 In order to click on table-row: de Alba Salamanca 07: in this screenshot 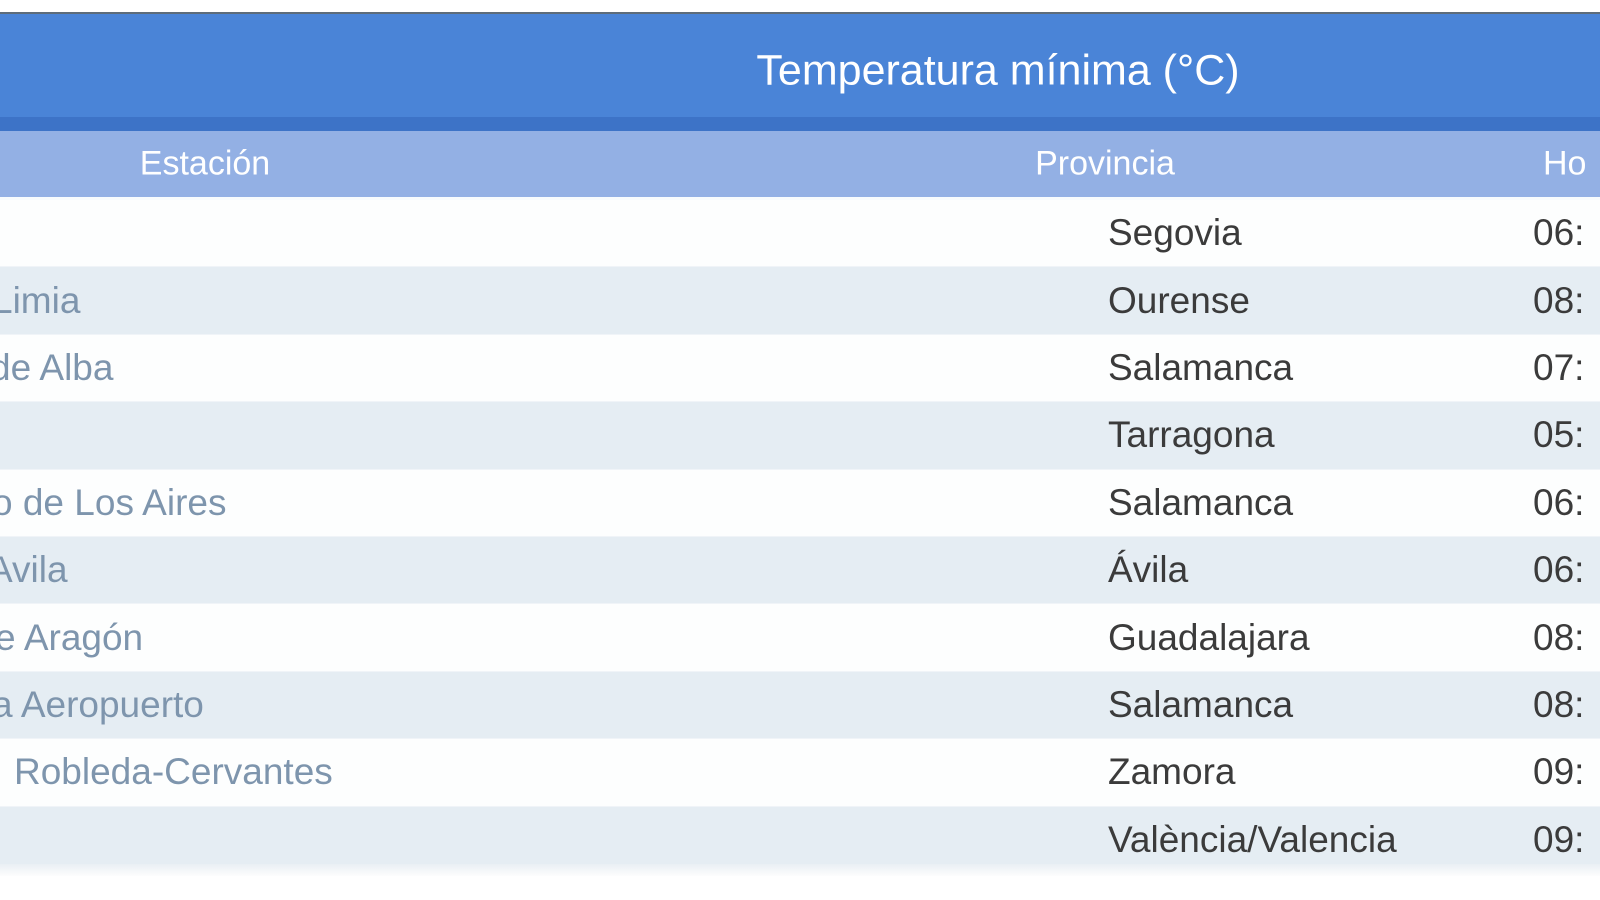, I will do `click(800, 368)`.